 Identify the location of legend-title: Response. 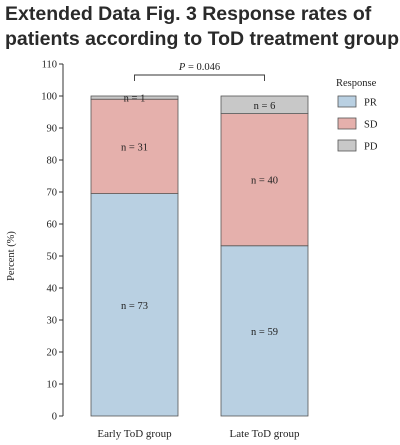
(356, 83).